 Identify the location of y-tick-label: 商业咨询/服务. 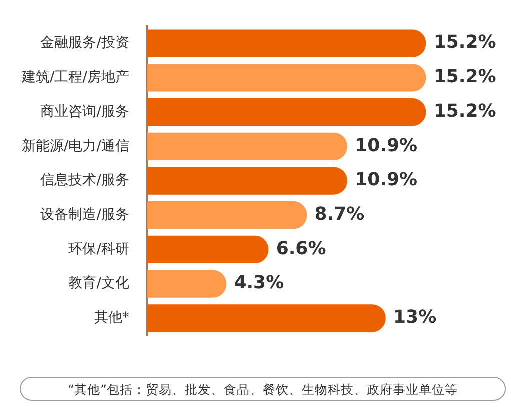
(85, 112).